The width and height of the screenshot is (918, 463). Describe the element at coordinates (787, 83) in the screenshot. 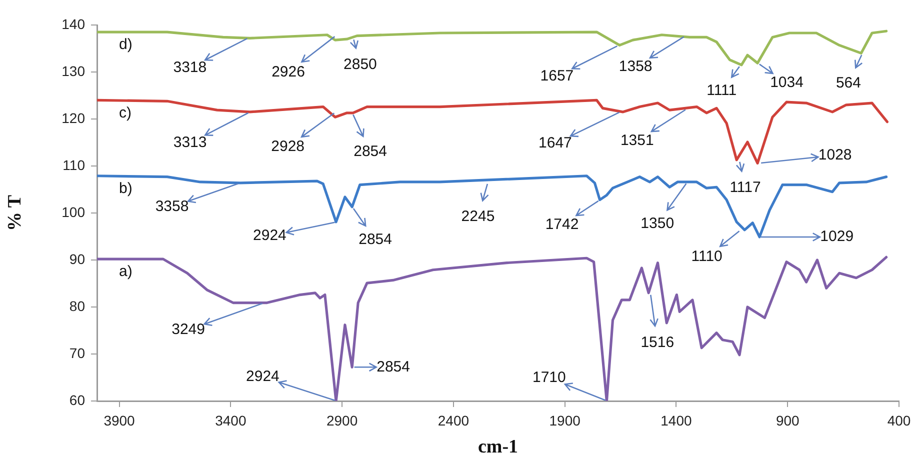

I see `annotation: 1034` at that location.